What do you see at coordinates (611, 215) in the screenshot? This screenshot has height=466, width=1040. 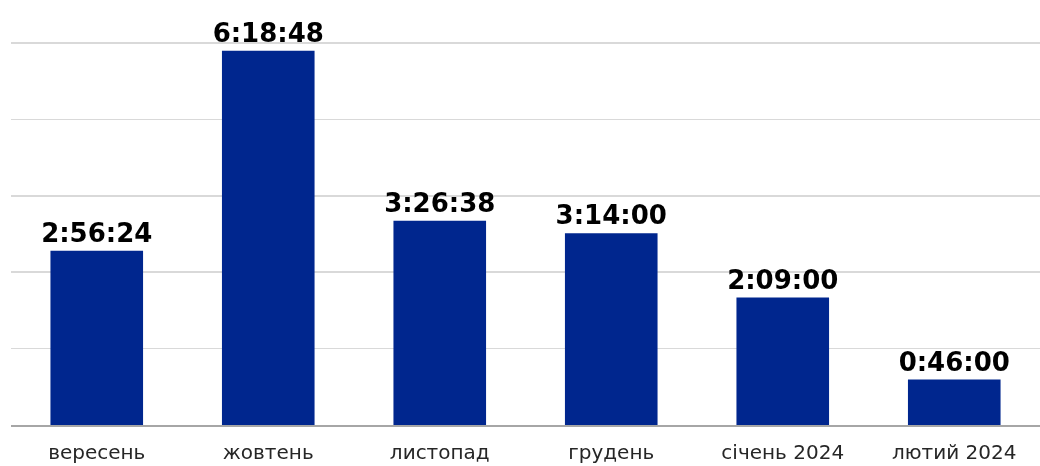 I see `data-label: 3:14:00` at bounding box center [611, 215].